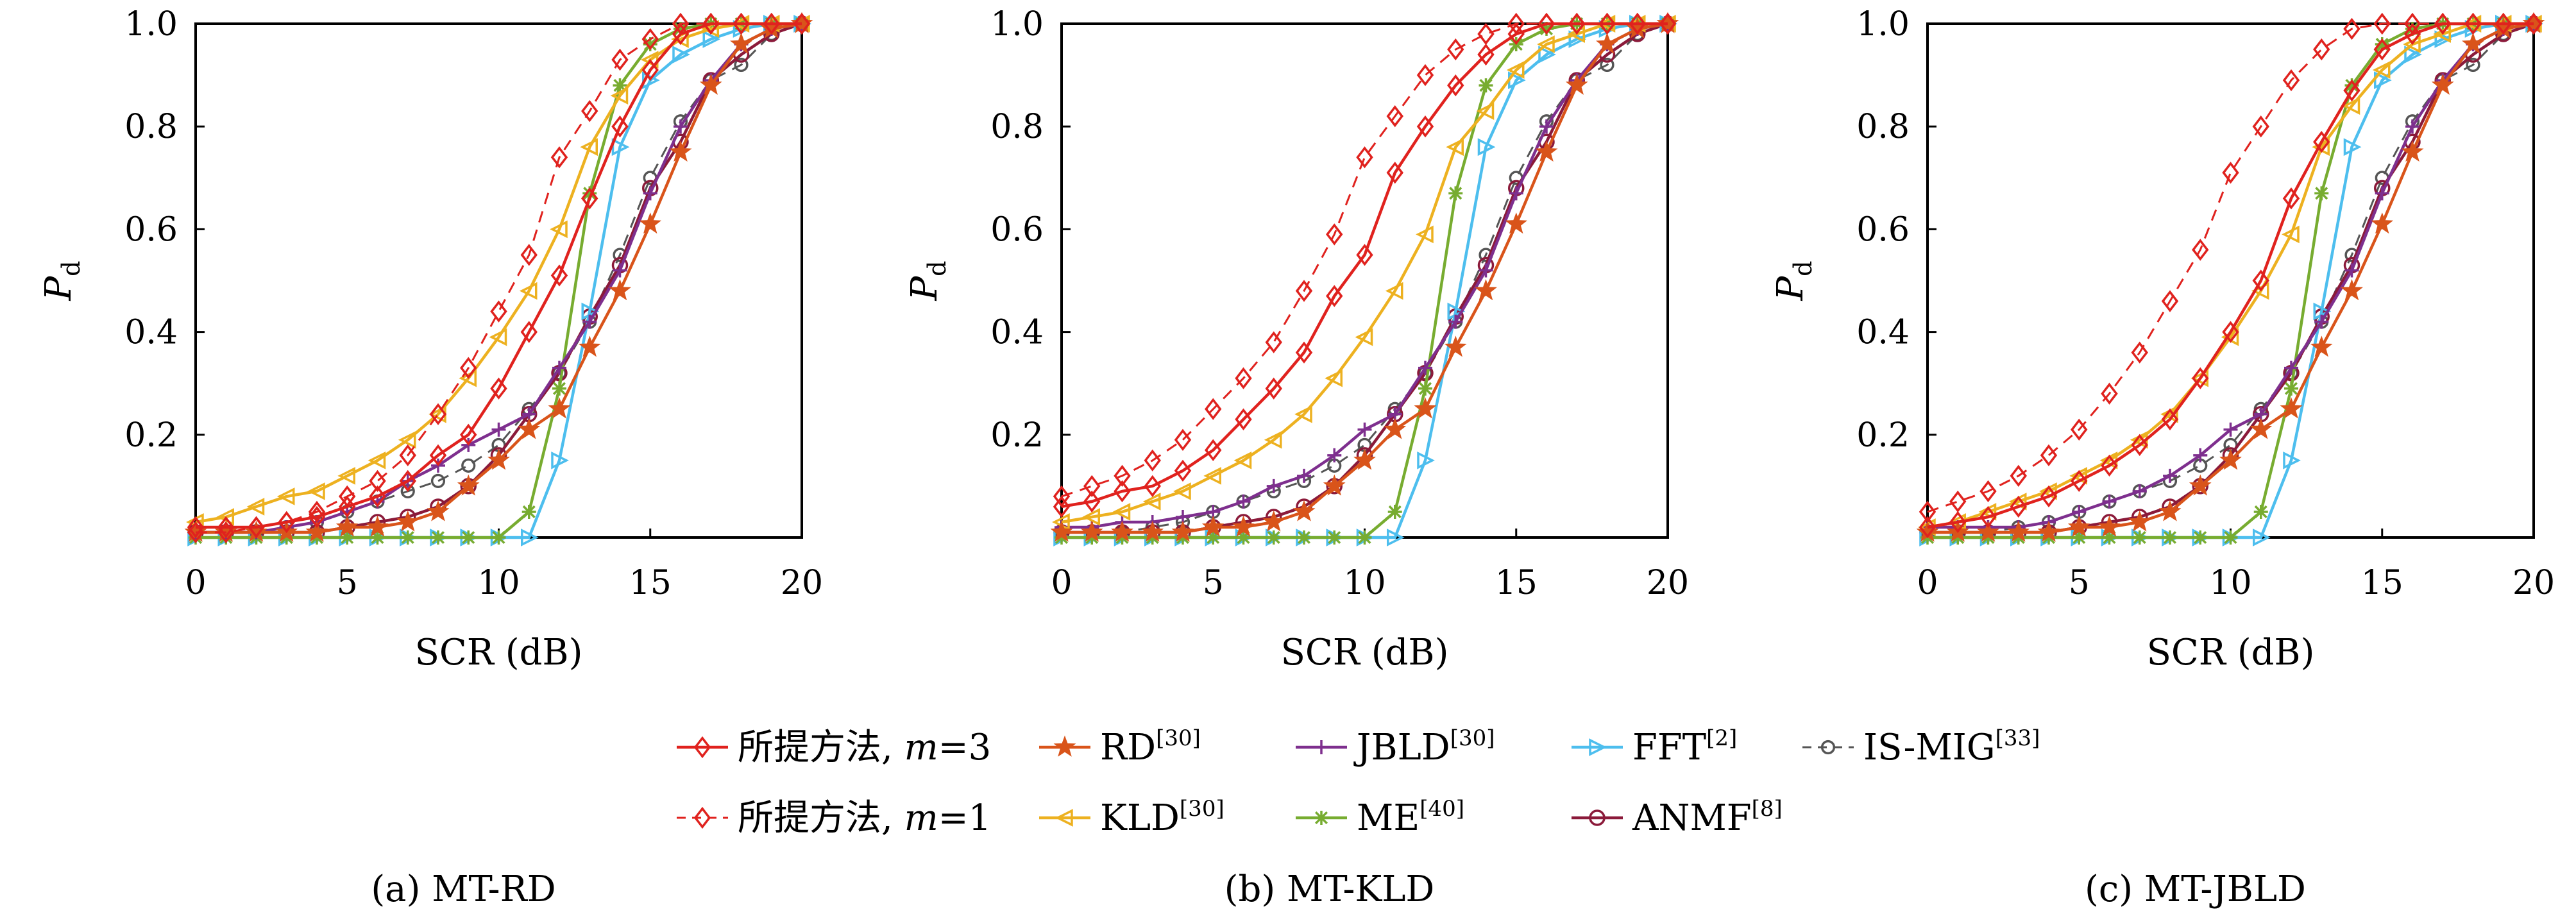 The image size is (2576, 914). Describe the element at coordinates (1668, 583) in the screenshot. I see `x-tick-label: 20` at that location.